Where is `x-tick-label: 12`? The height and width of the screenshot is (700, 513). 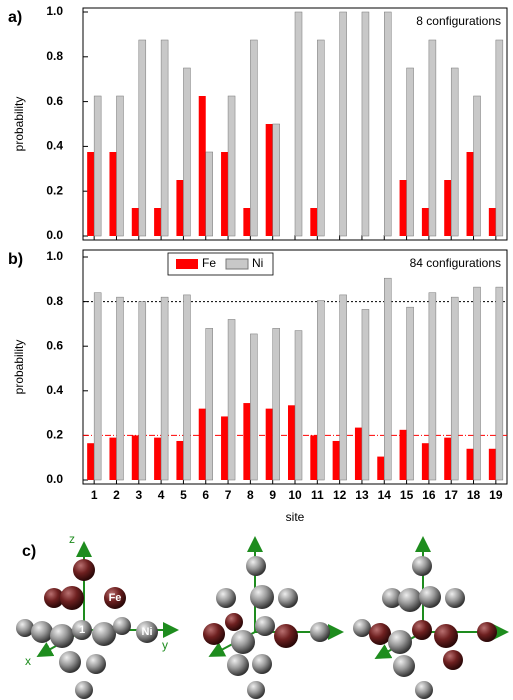 x-tick-label: 12 is located at coordinates (340, 495).